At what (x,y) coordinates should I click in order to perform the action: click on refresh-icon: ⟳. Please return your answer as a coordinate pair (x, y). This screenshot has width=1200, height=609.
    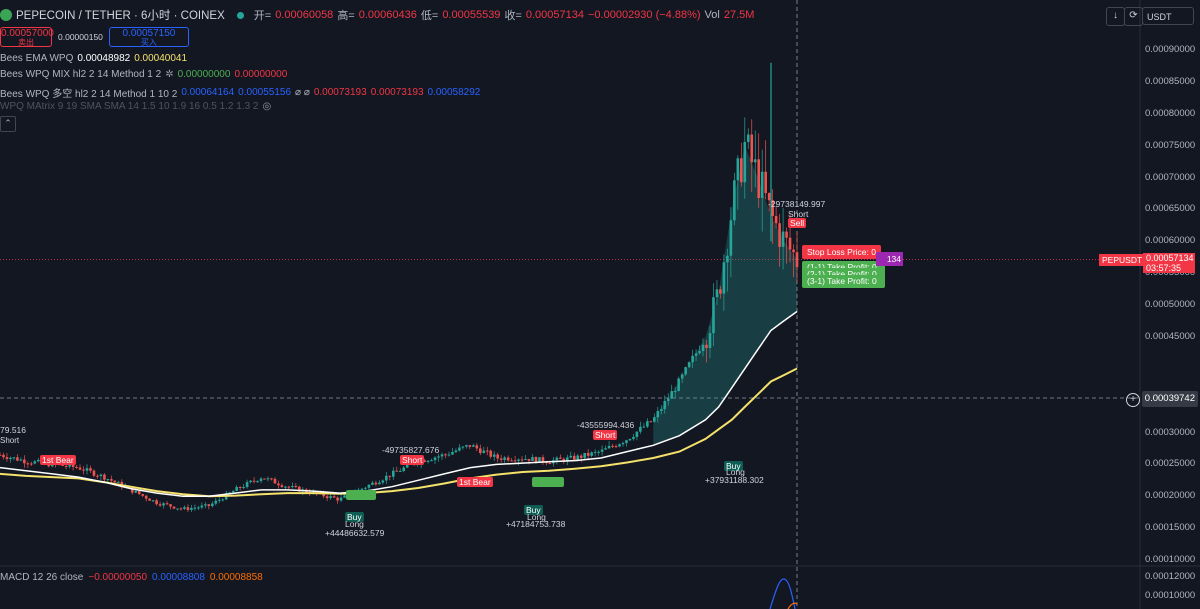
    Looking at the image, I should click on (1133, 16).